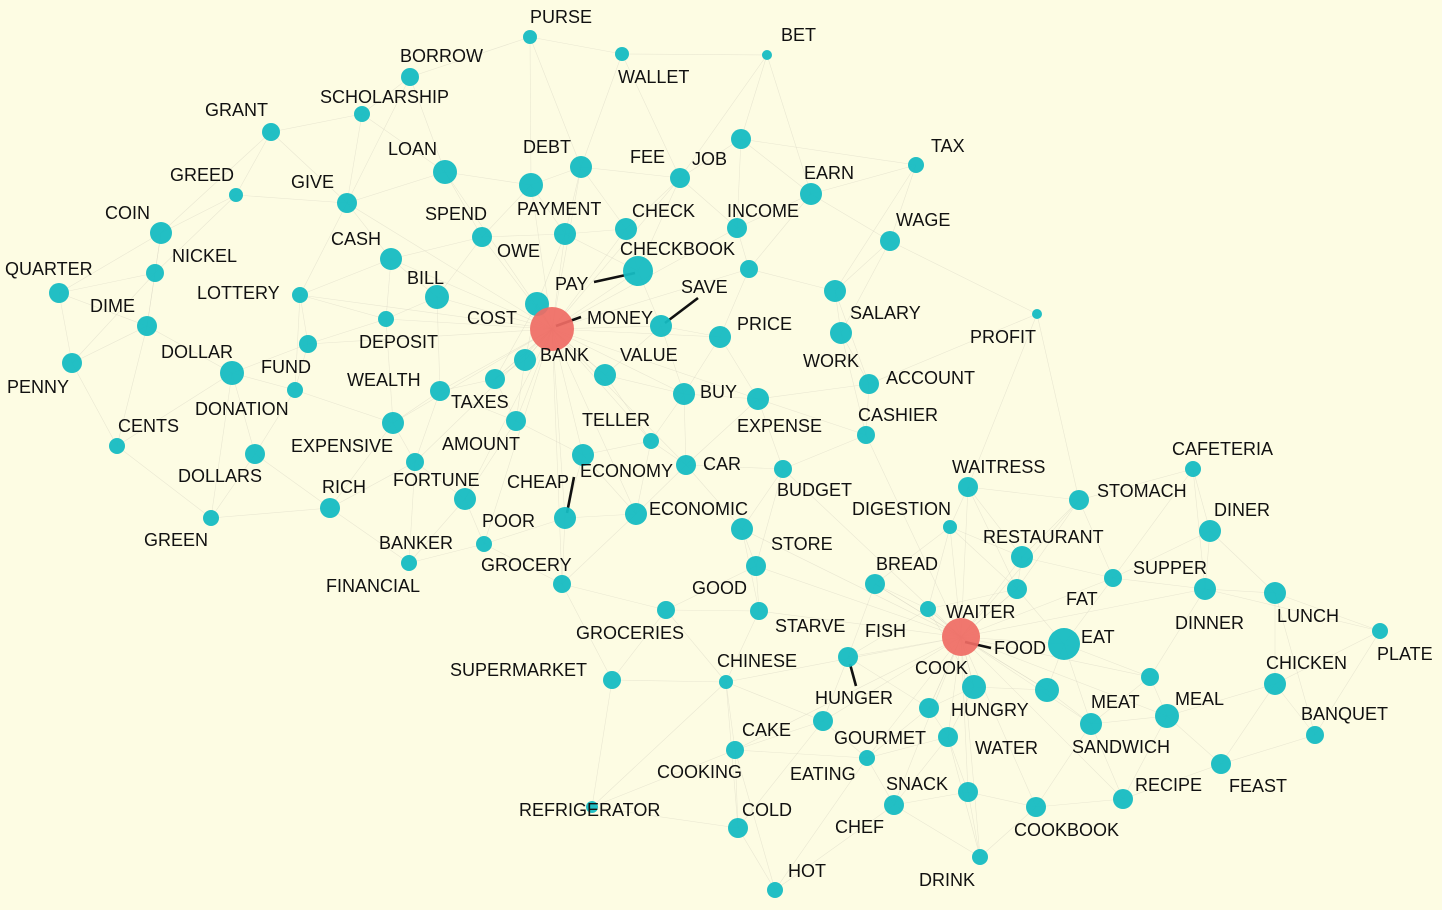 This screenshot has width=1442, height=910. Describe the element at coordinates (1167, 716) in the screenshot. I see `node-meal` at that location.